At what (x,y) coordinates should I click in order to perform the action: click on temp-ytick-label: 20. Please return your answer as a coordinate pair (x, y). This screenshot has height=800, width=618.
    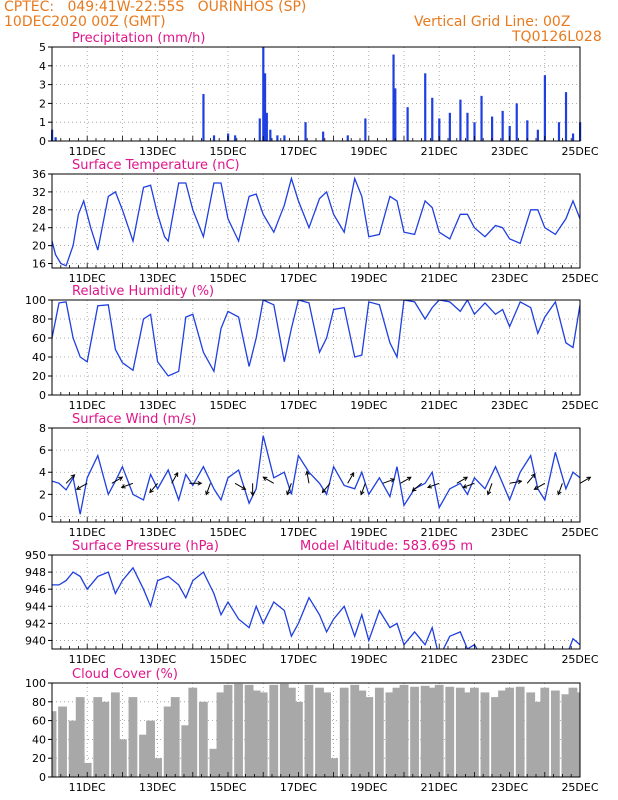
    Looking at the image, I should click on (39, 246).